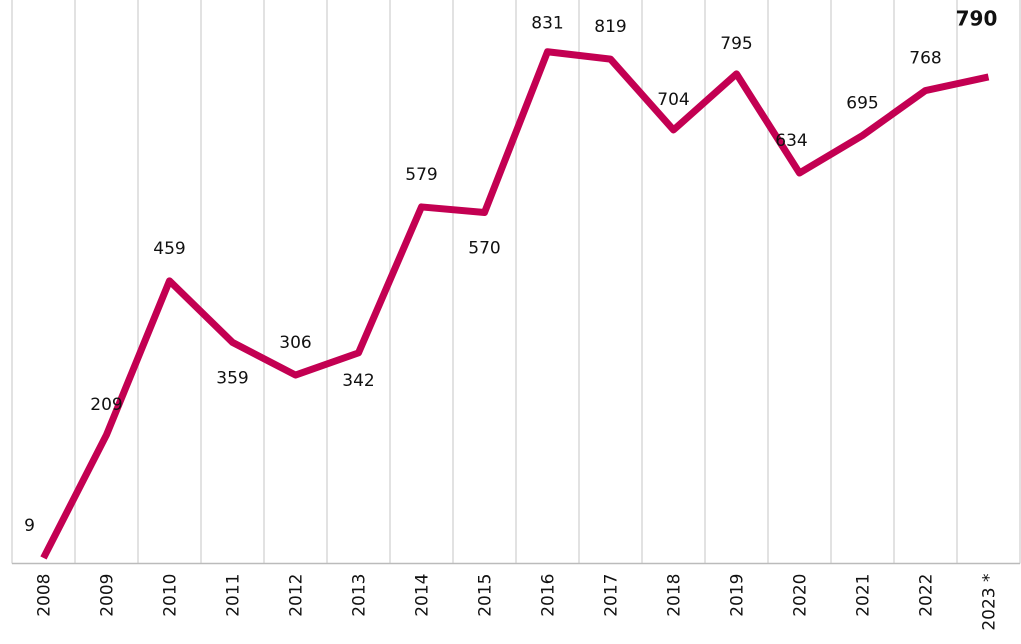  What do you see at coordinates (801, 595) in the screenshot?
I see `x-tick-label: 2020` at bounding box center [801, 595].